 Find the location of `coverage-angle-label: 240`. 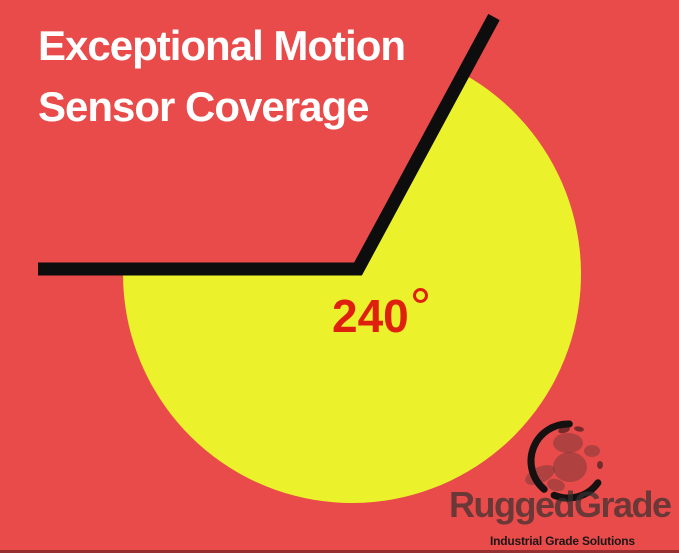

coverage-angle-label: 240 is located at coordinates (380, 315).